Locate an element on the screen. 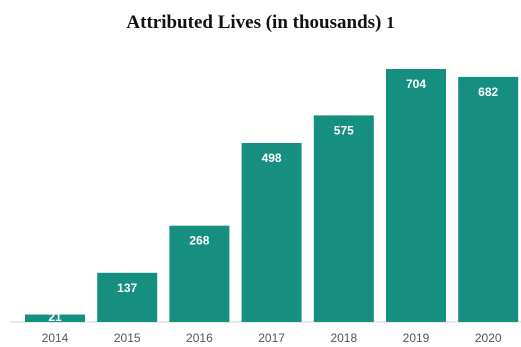 This screenshot has height=347, width=521. bar-value-label-2020: 682 is located at coordinates (488, 92).